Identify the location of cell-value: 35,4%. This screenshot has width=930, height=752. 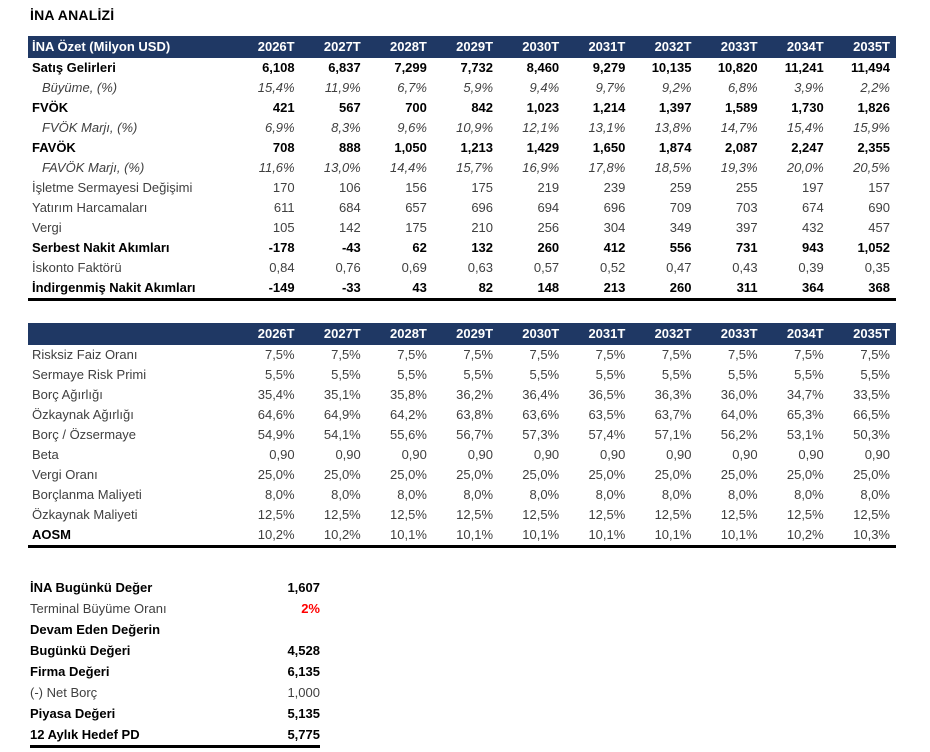
(276, 394).